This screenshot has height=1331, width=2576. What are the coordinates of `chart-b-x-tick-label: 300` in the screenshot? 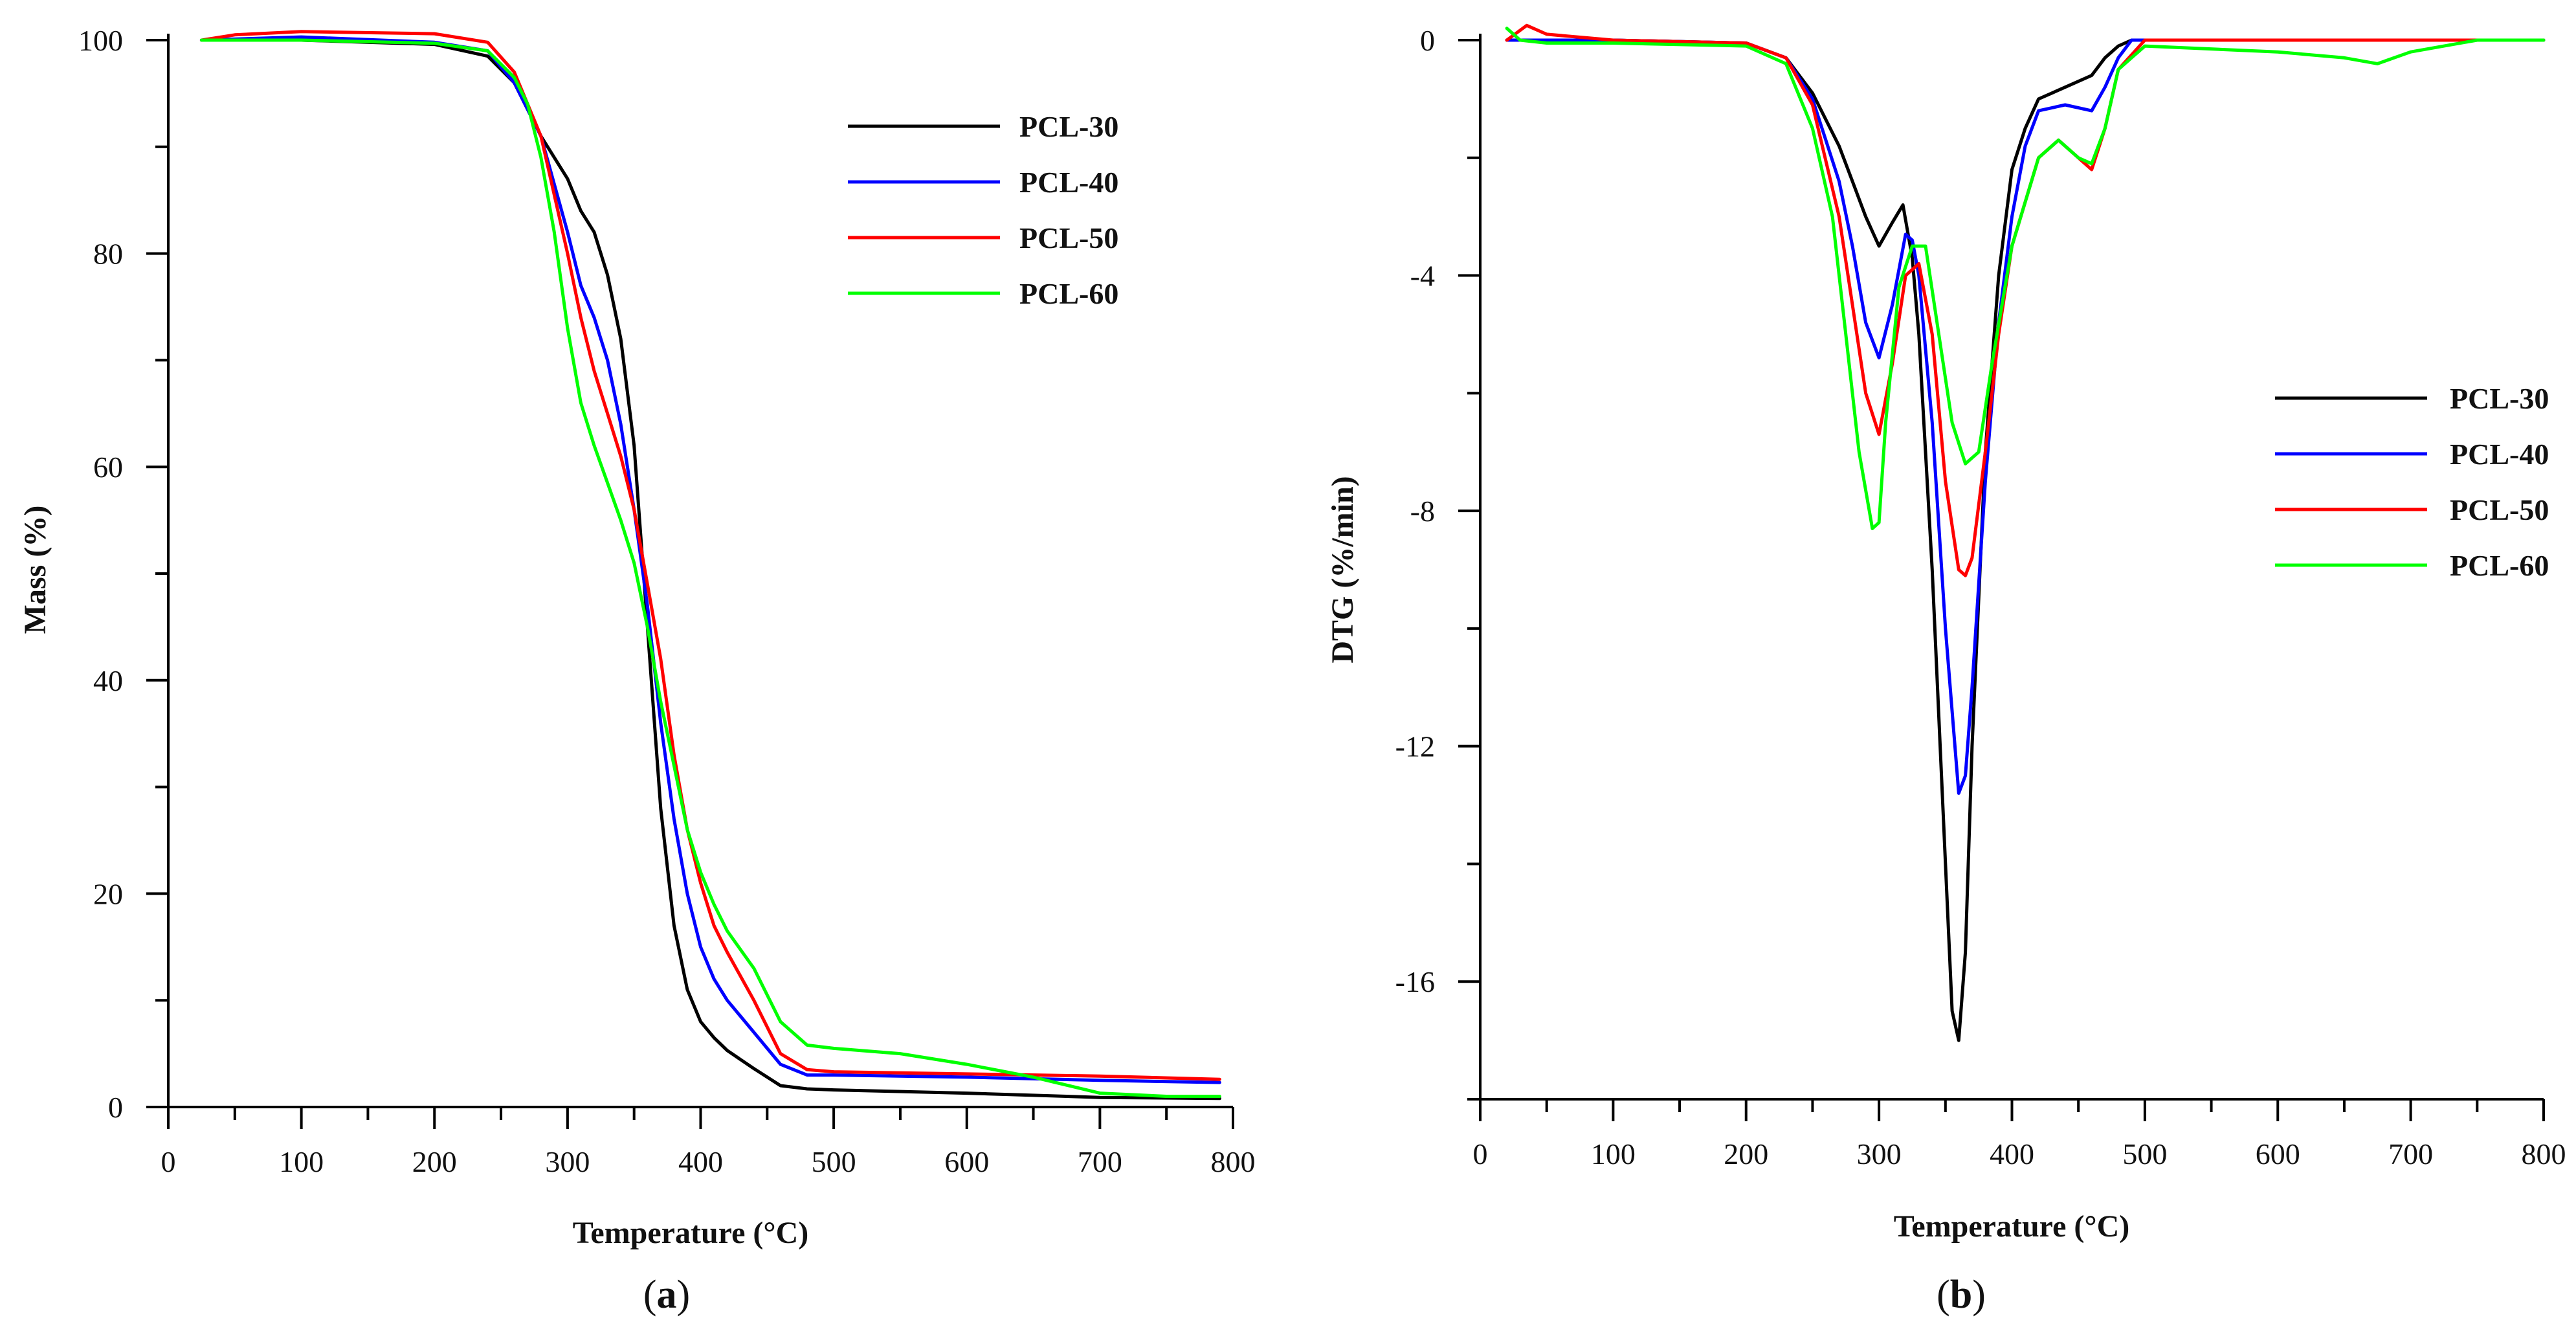 It's located at (1879, 1153).